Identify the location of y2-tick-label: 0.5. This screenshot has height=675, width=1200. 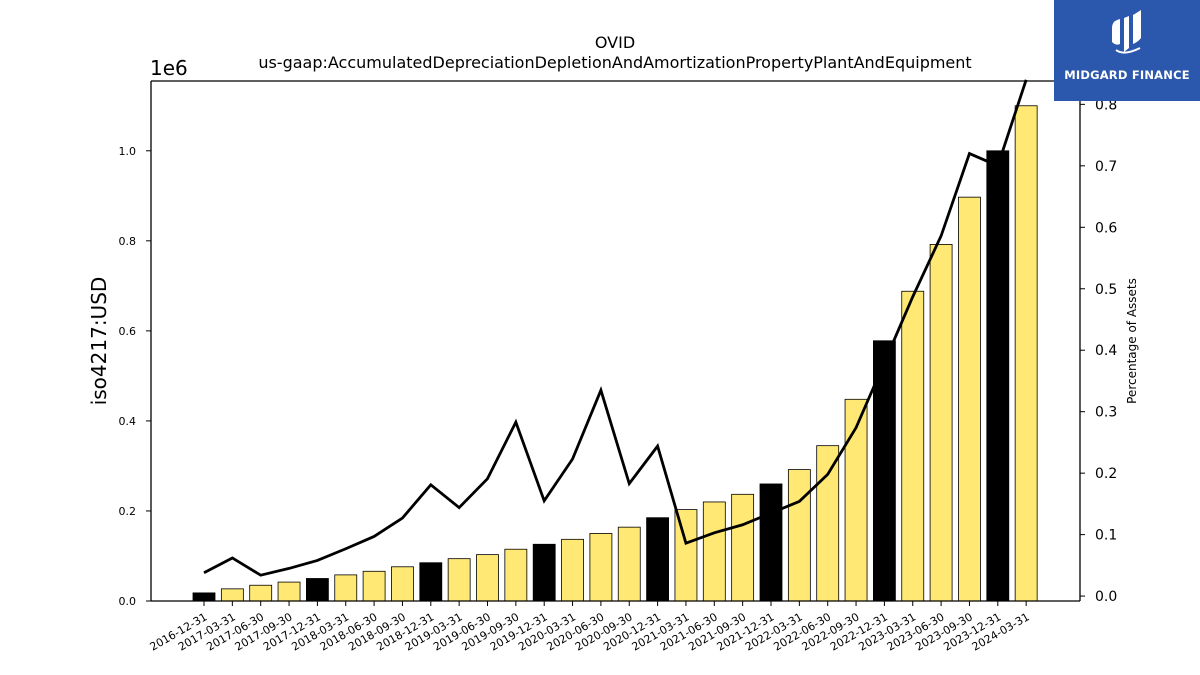
(1106, 290).